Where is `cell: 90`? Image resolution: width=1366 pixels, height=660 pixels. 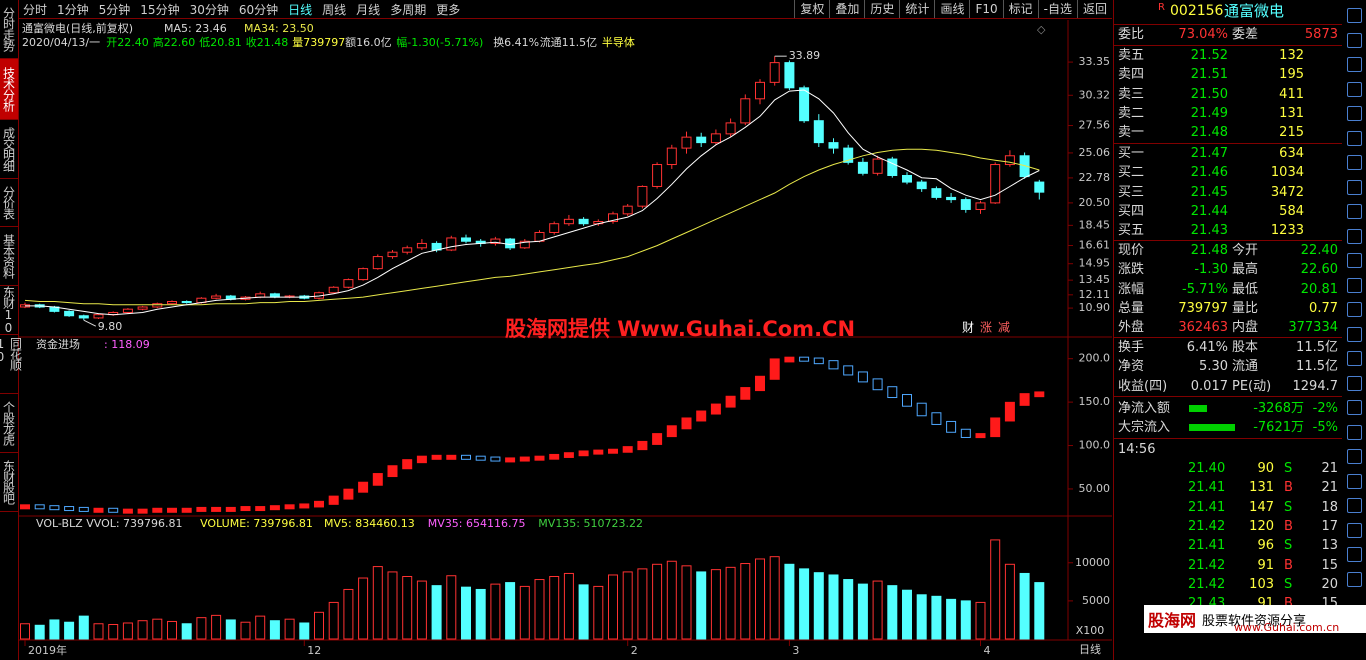 cell: 90 is located at coordinates (1265, 468).